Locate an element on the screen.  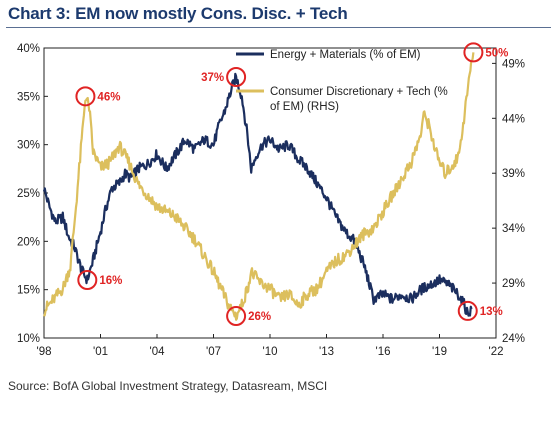
annotation-label: 46% is located at coordinates (108, 97).